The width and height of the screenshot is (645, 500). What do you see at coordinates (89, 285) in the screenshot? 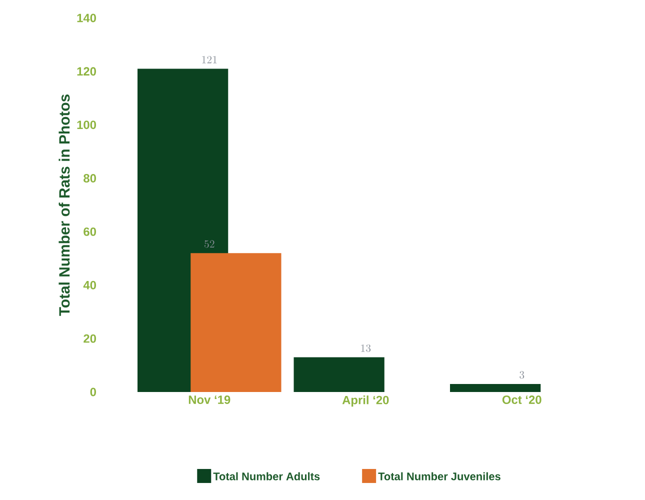
I see `y-tick-label: 40` at bounding box center [89, 285].